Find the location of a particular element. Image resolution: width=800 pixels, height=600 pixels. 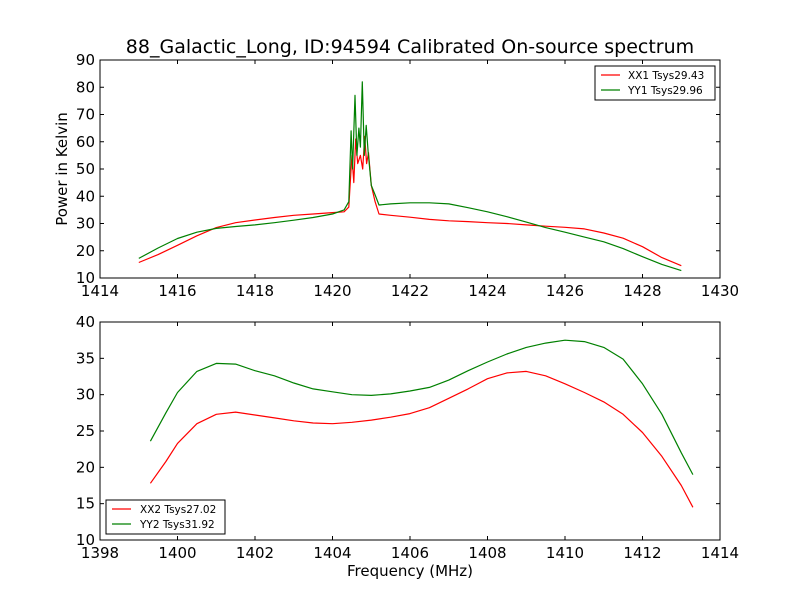

y-tick-label: 50 is located at coordinates (85, 169).